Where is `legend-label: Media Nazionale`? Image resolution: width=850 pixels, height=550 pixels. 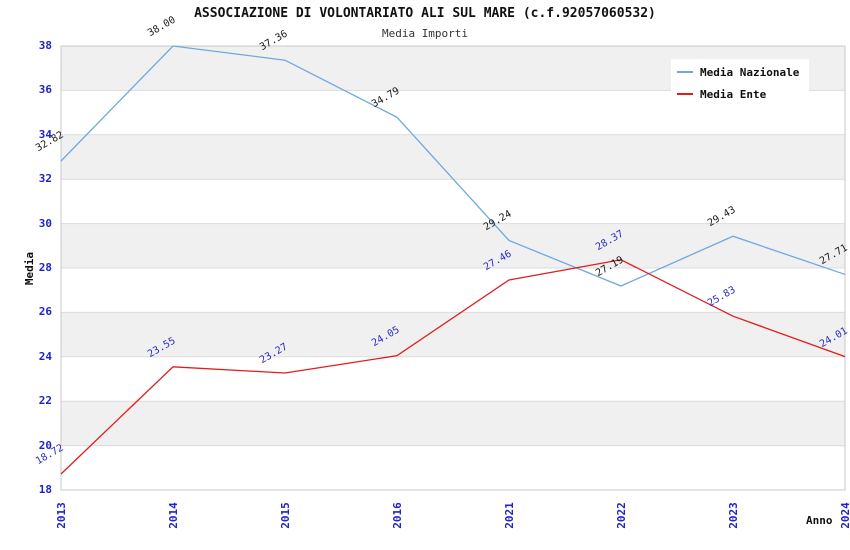
legend-label: Media Nazionale is located at coordinates (750, 72).